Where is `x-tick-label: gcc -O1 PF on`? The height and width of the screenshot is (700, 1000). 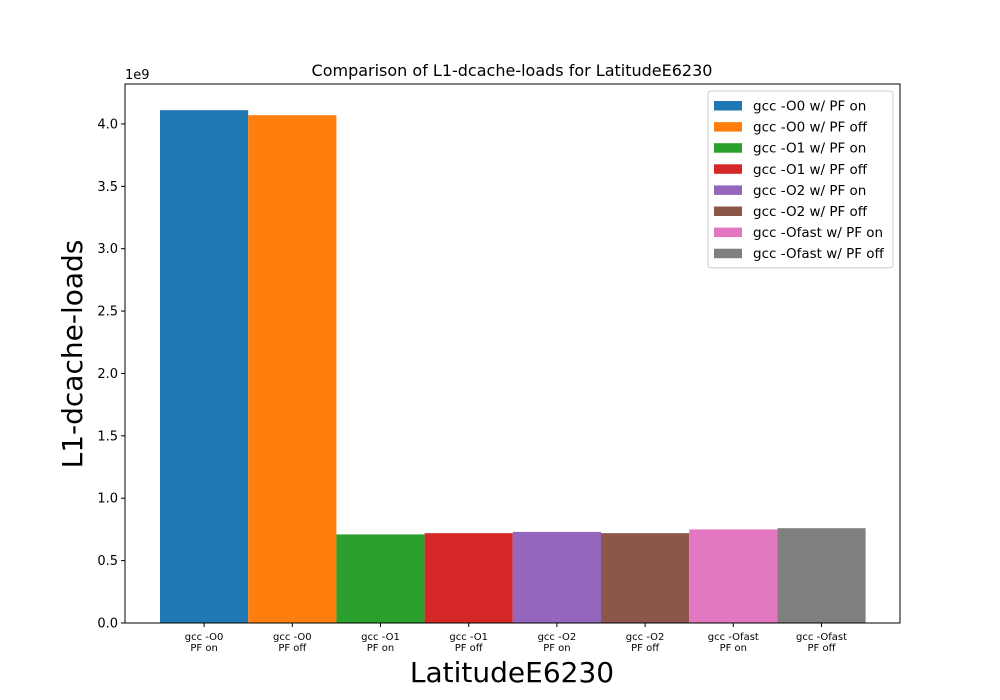
x-tick-label: gcc -O1 PF on is located at coordinates (380, 643).